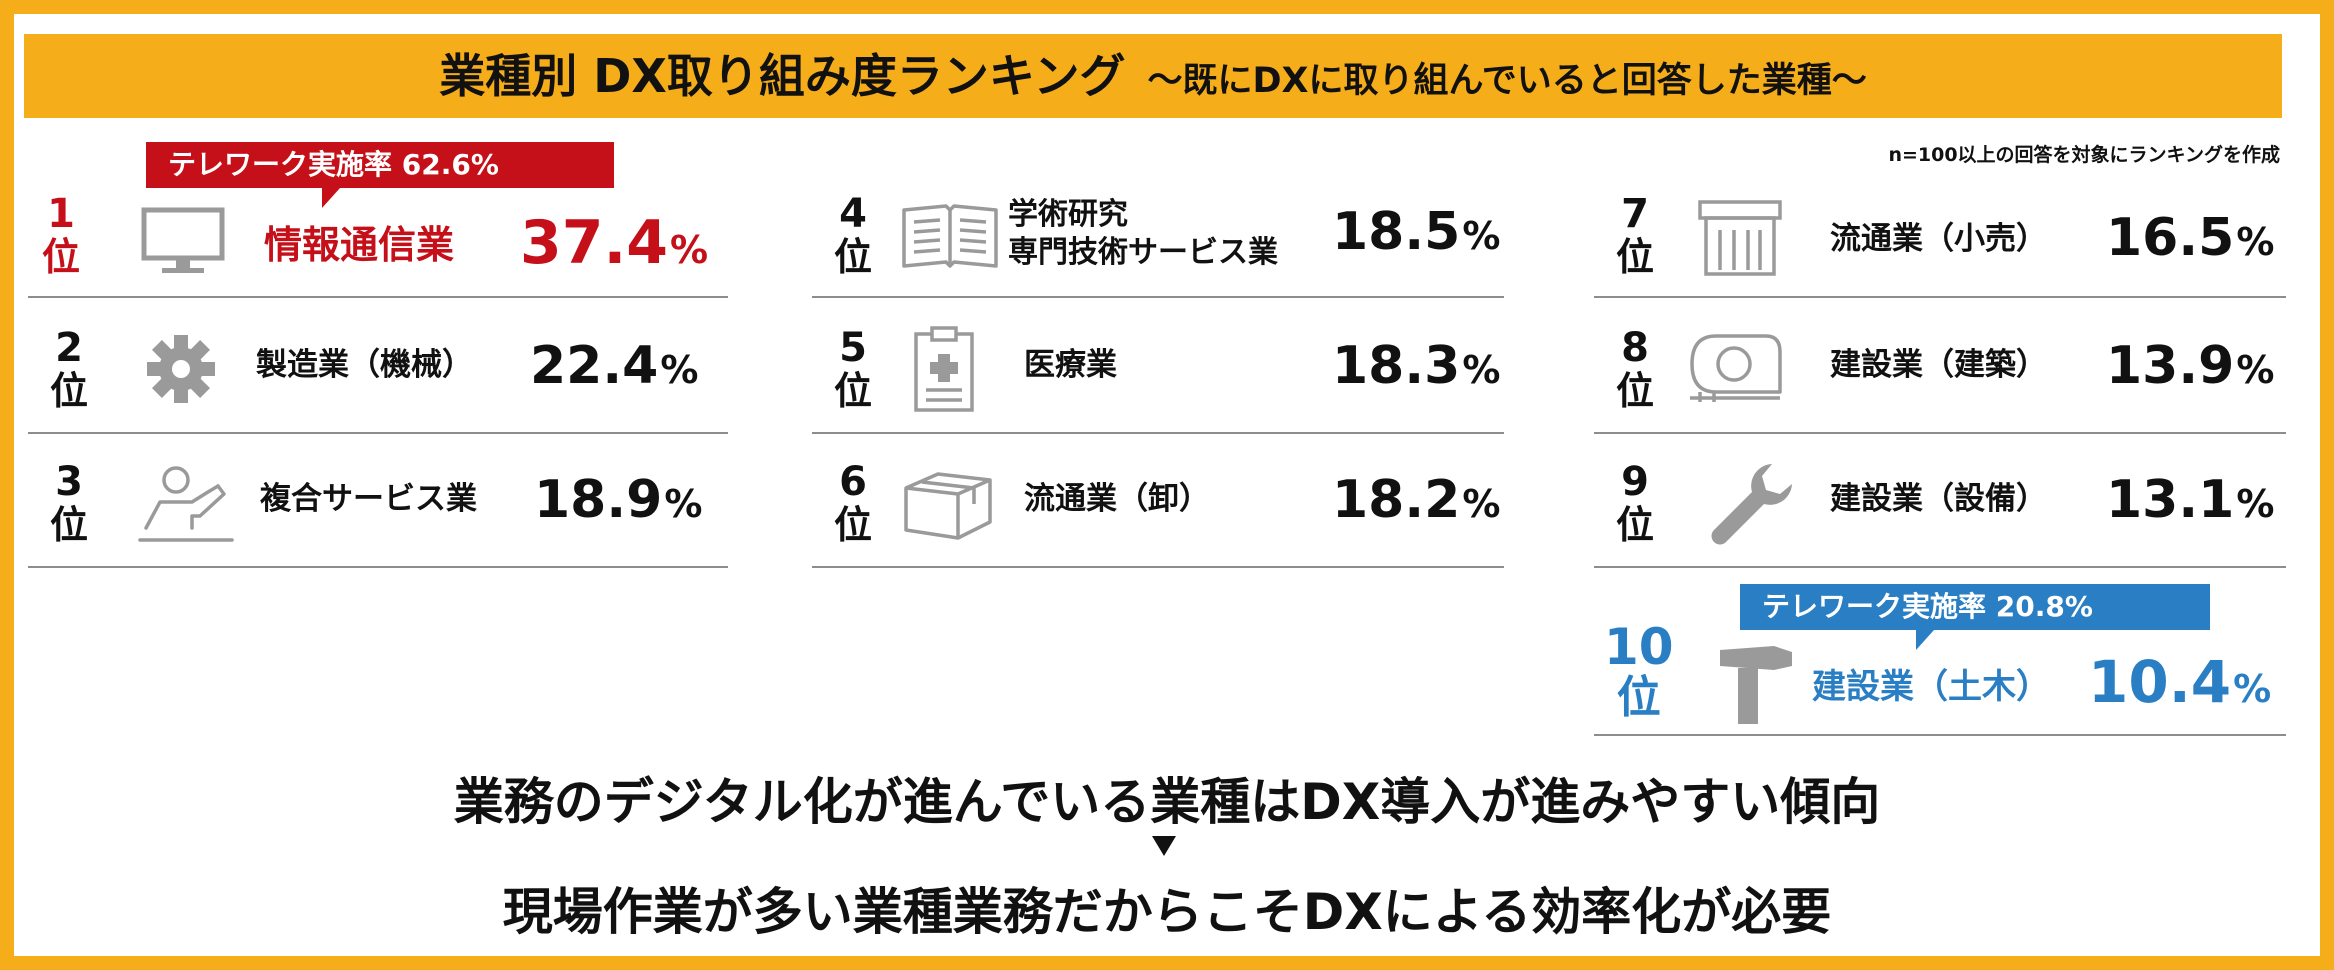 The image size is (2334, 970). What do you see at coordinates (1931, 687) in the screenshot?
I see `industry-label: 建設業（土木）` at bounding box center [1931, 687].